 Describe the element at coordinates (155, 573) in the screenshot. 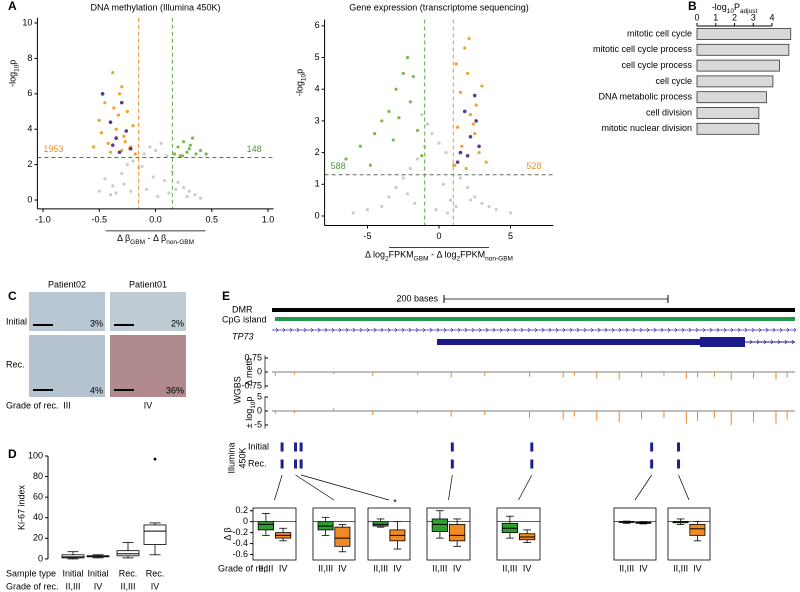

I see `category-label: Rec.` at that location.